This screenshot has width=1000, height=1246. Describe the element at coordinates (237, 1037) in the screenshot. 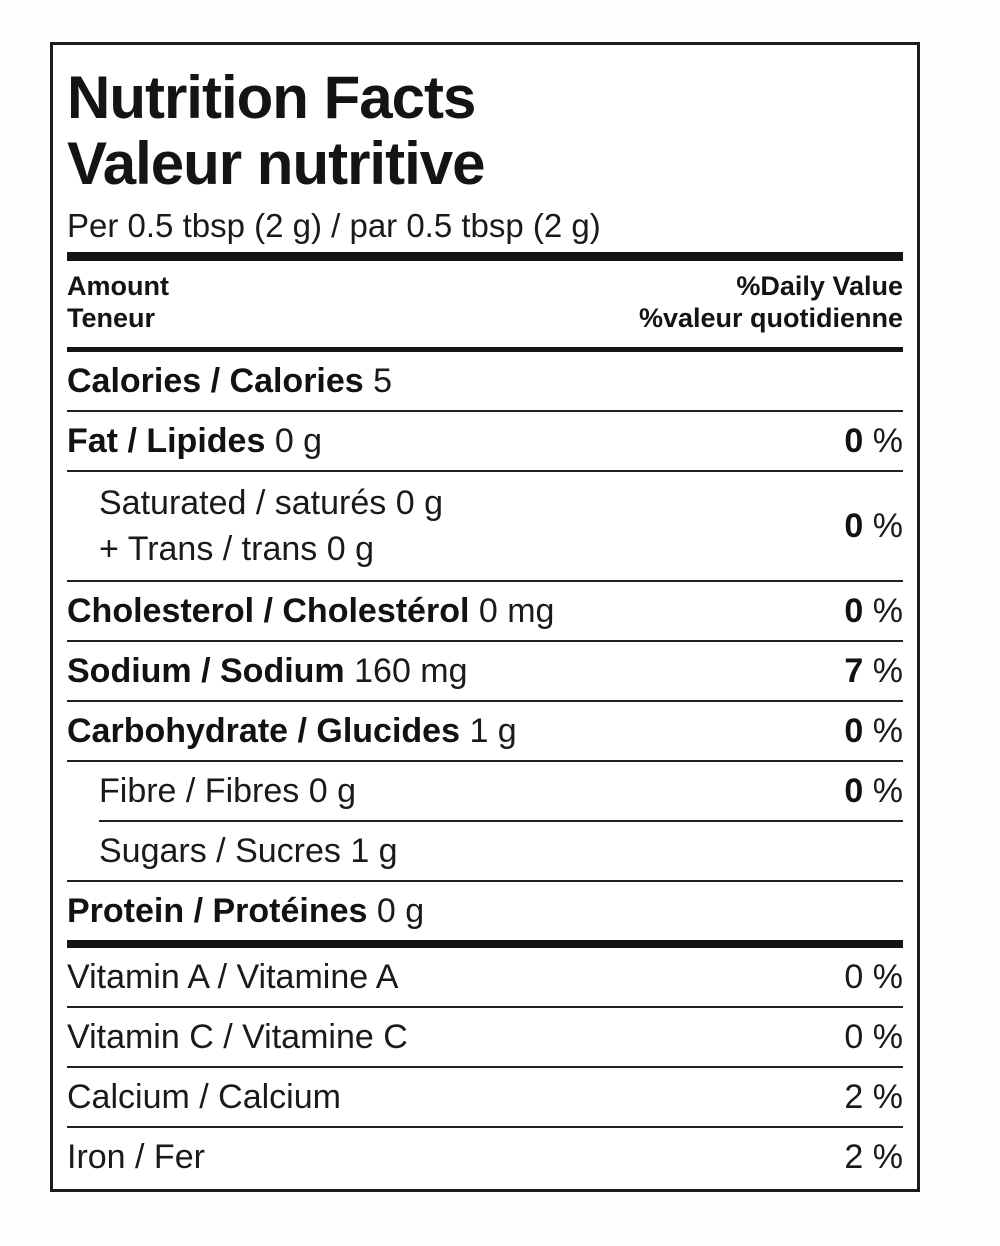

I see `vitamin-c-text: Vitamin C / Vitamine C` at that location.